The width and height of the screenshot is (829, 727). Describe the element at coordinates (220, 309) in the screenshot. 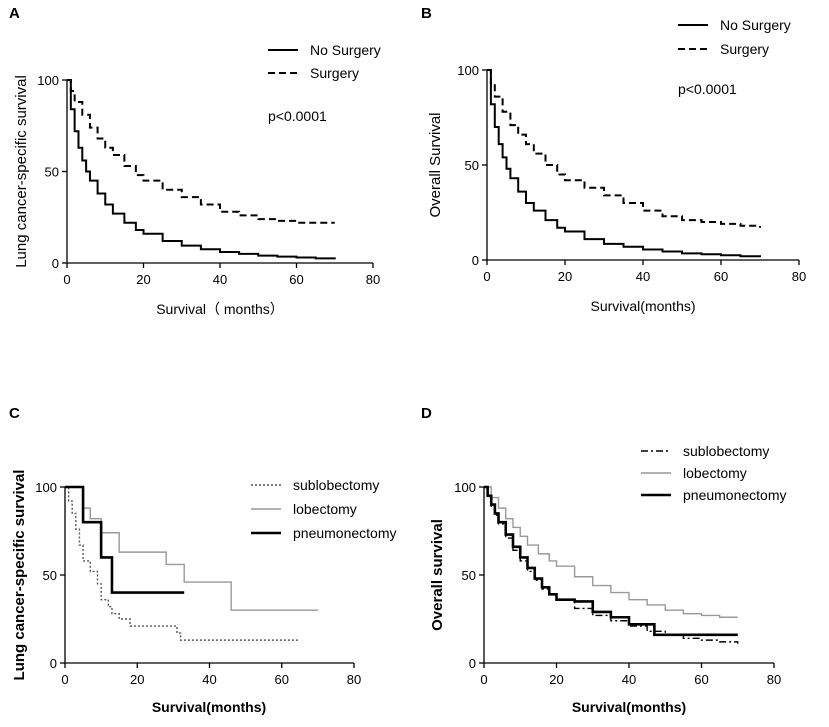

I see `x-axis-label: Survival（ months）` at that location.